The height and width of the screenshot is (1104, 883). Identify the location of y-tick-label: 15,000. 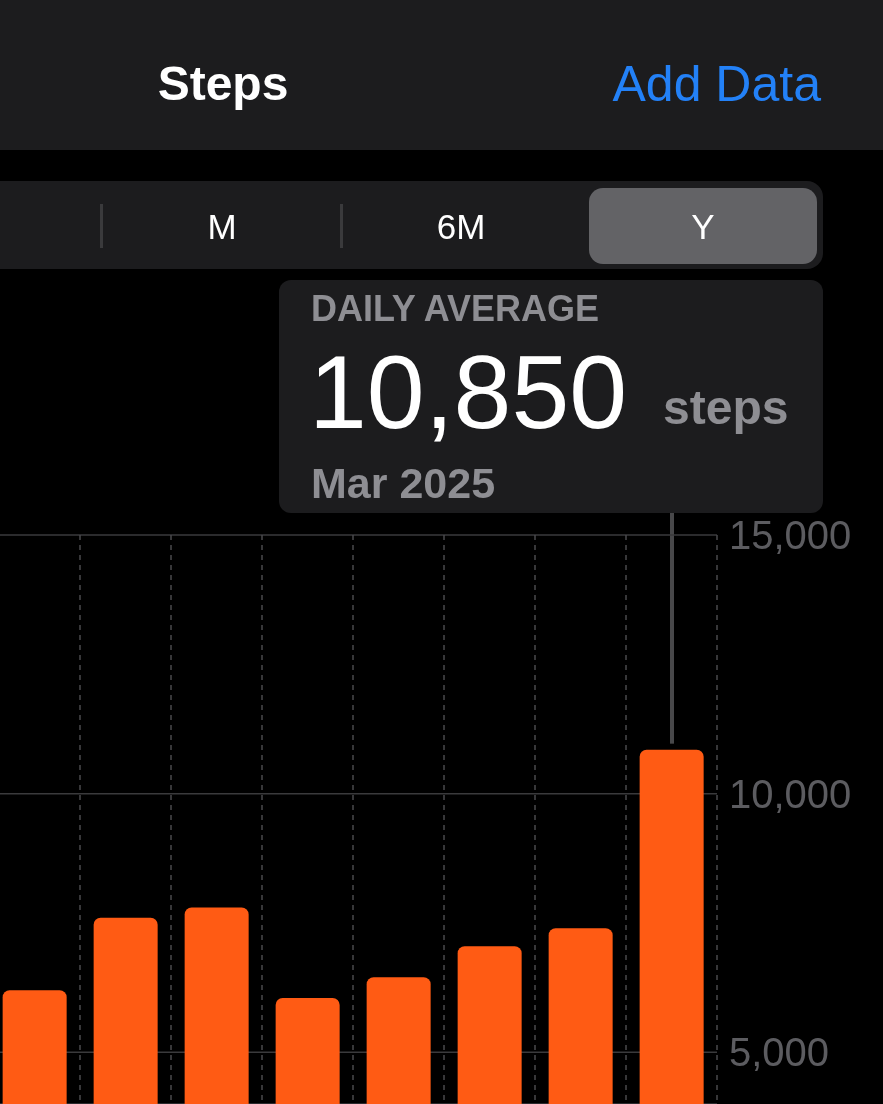
(790, 535).